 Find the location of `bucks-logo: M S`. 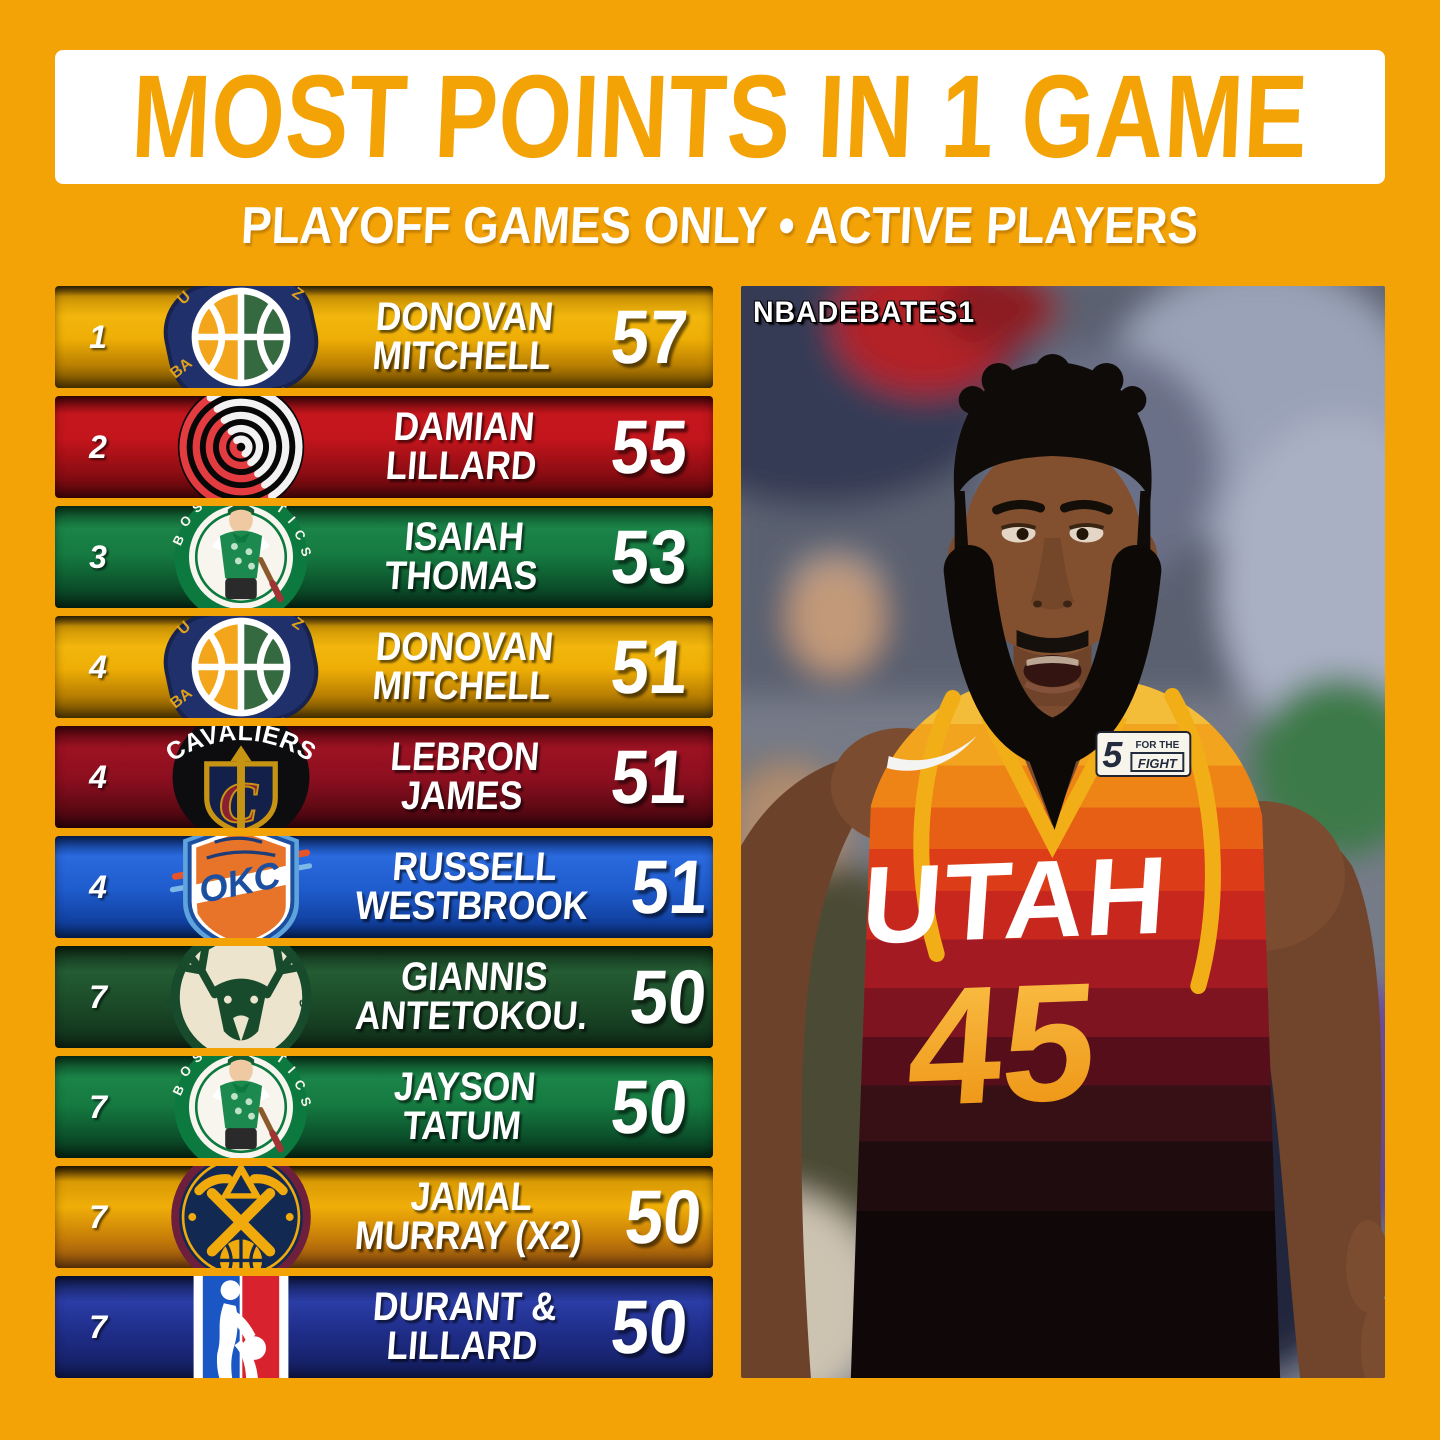

bucks-logo: M S is located at coordinates (241, 997).